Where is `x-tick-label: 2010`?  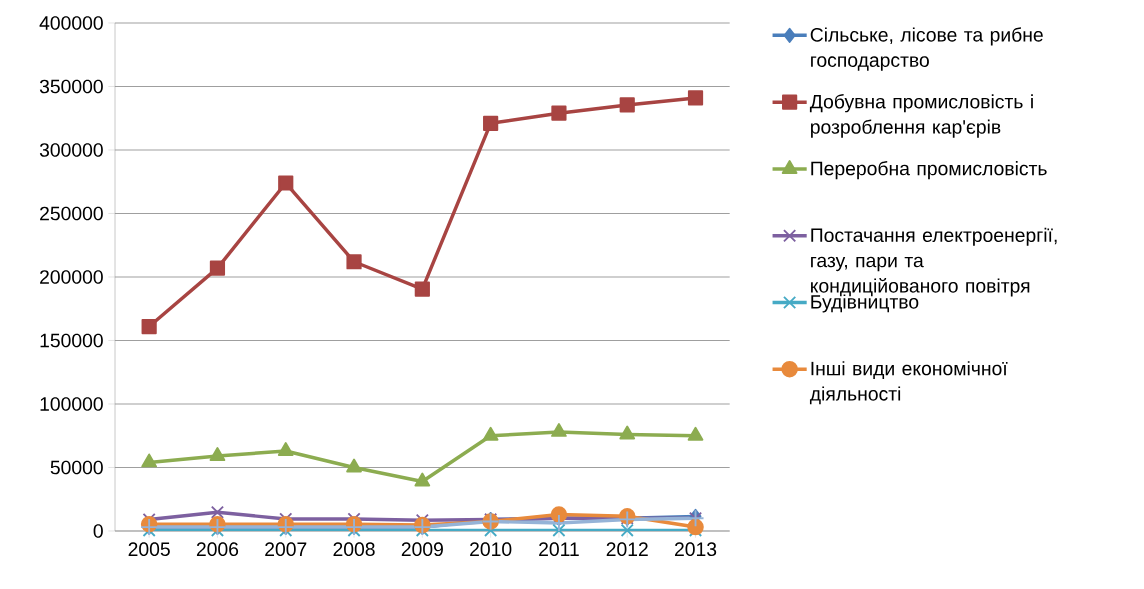 x-tick-label: 2010 is located at coordinates (491, 549).